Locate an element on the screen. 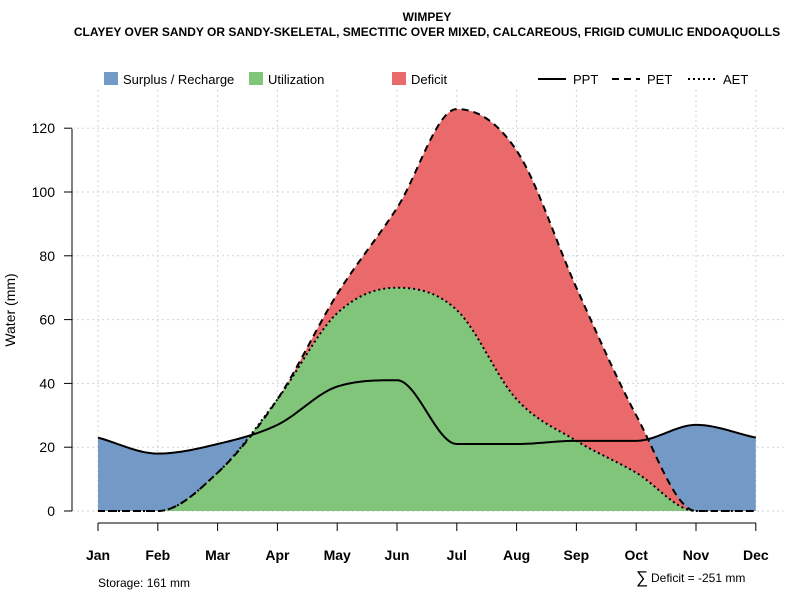 The image size is (800, 600). legend-swatch-utilization is located at coordinates (256, 78).